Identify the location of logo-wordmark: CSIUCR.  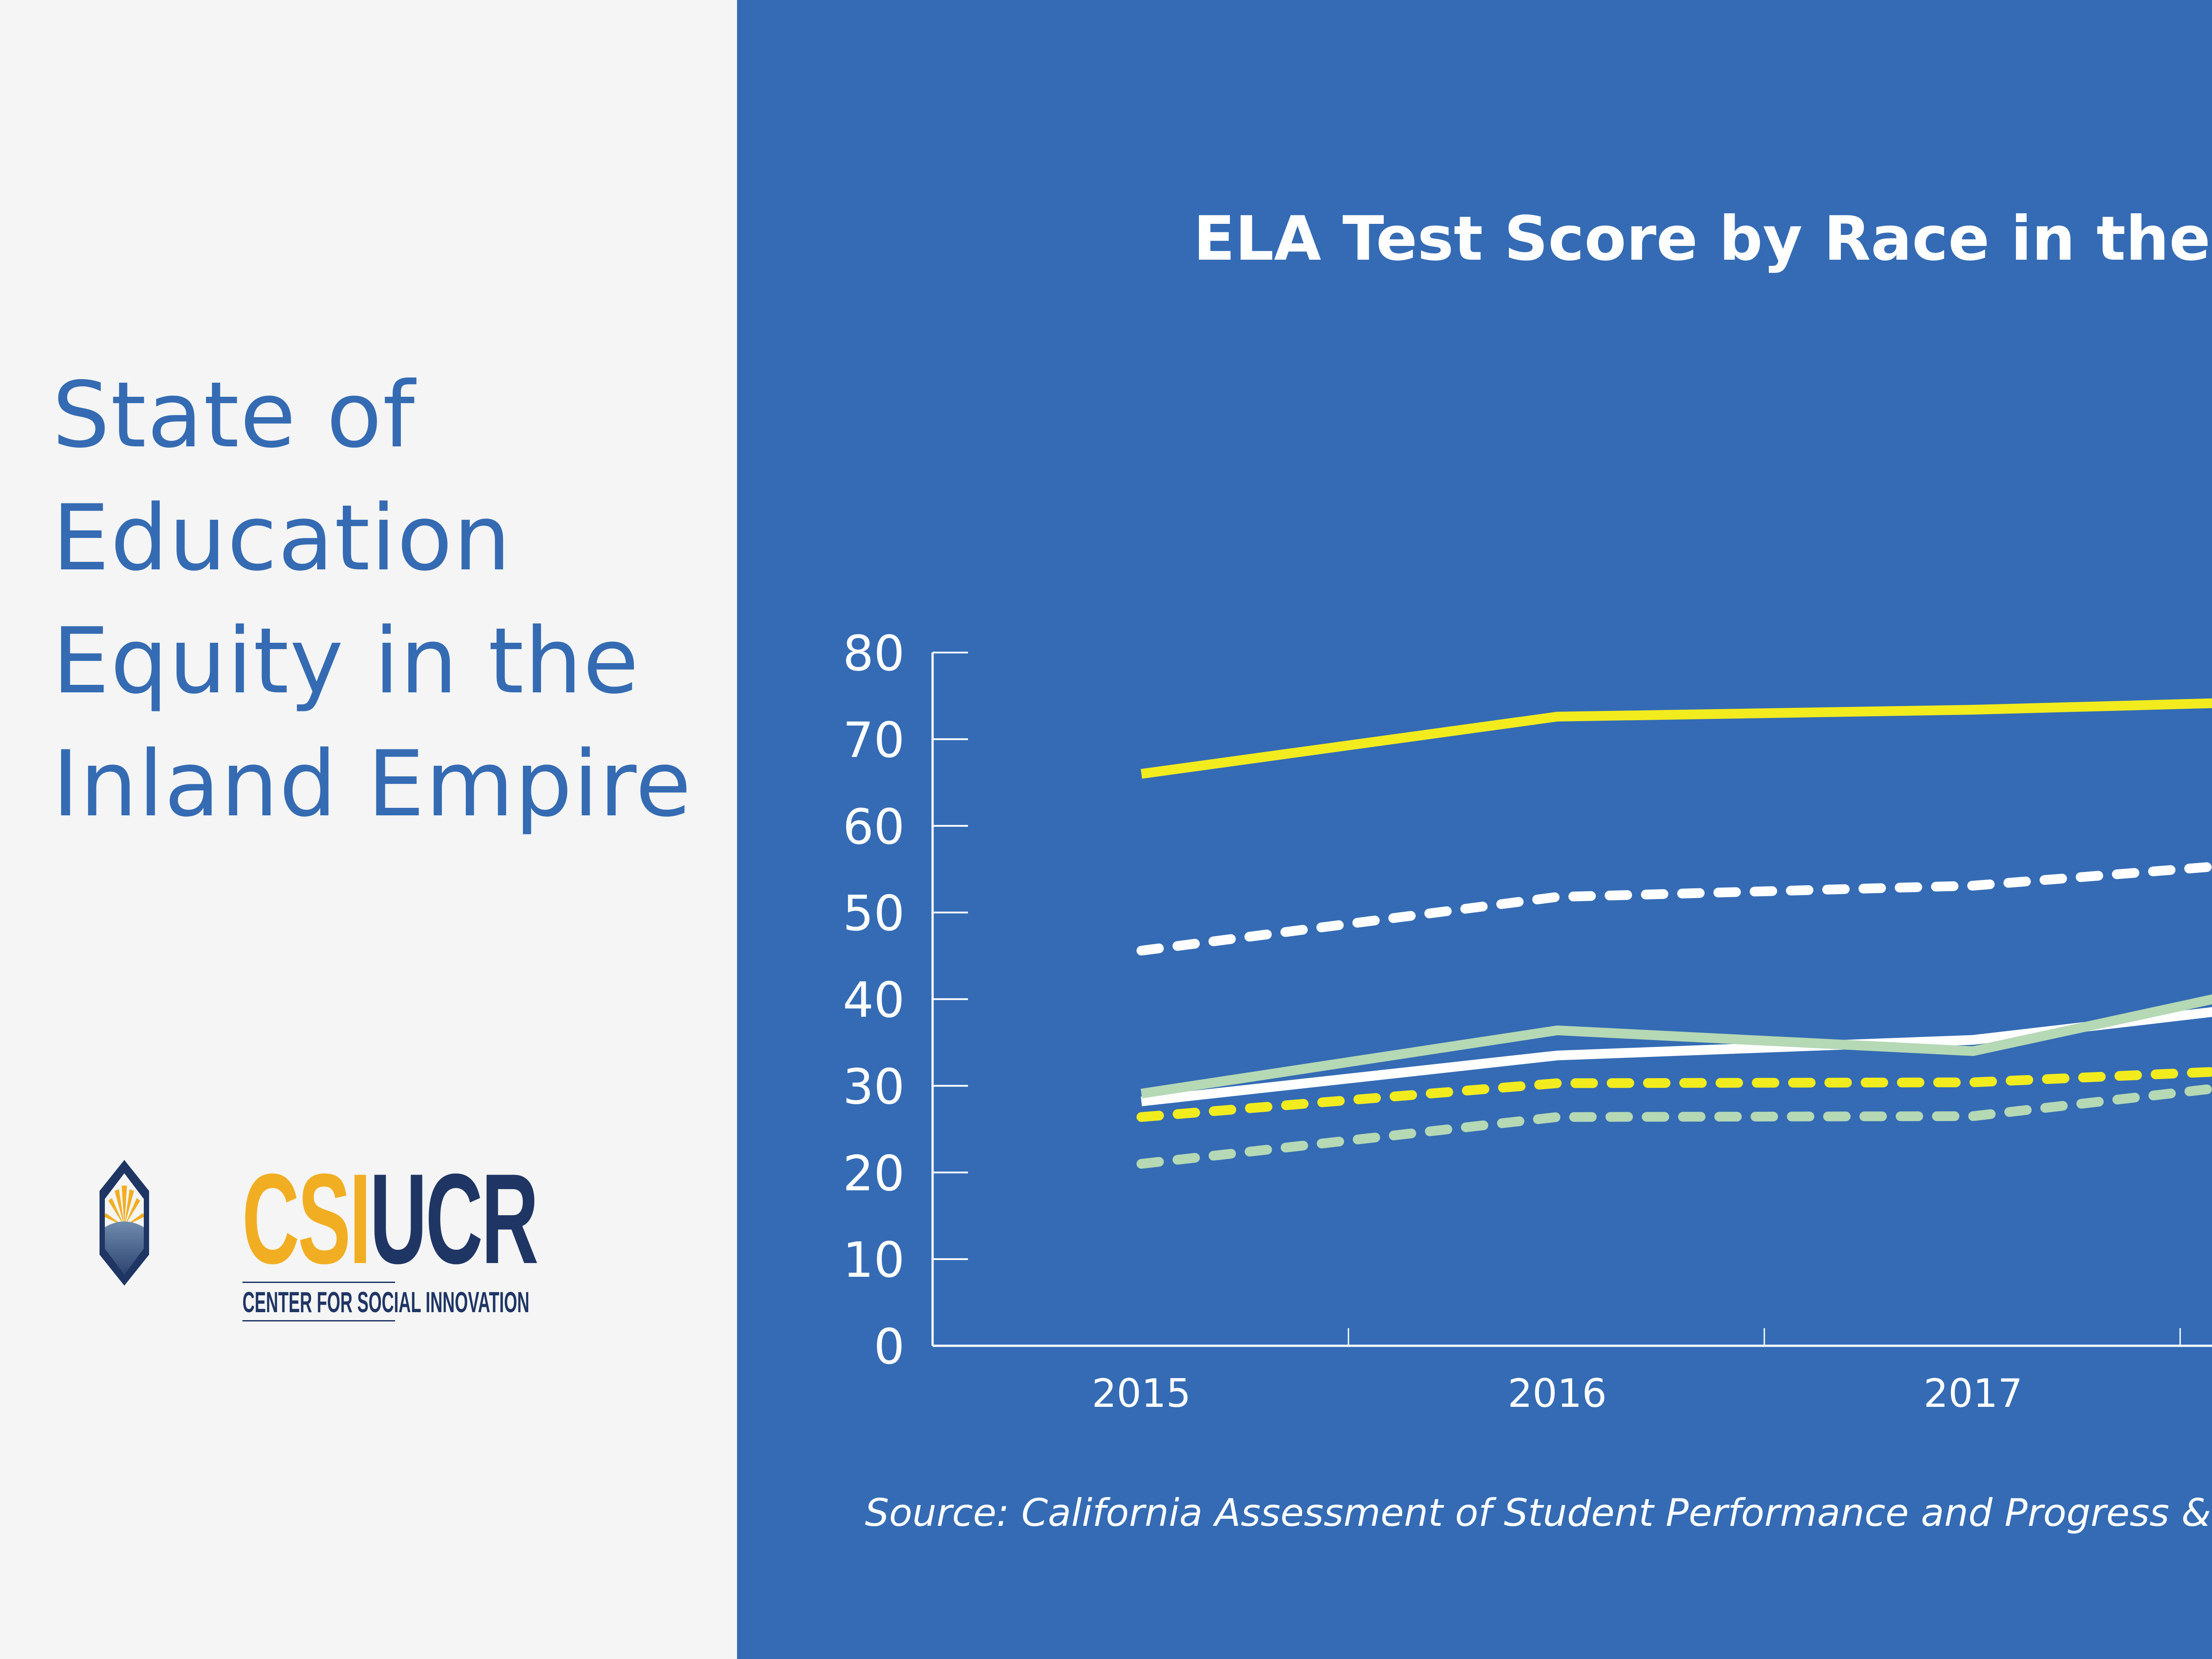
(391, 1219).